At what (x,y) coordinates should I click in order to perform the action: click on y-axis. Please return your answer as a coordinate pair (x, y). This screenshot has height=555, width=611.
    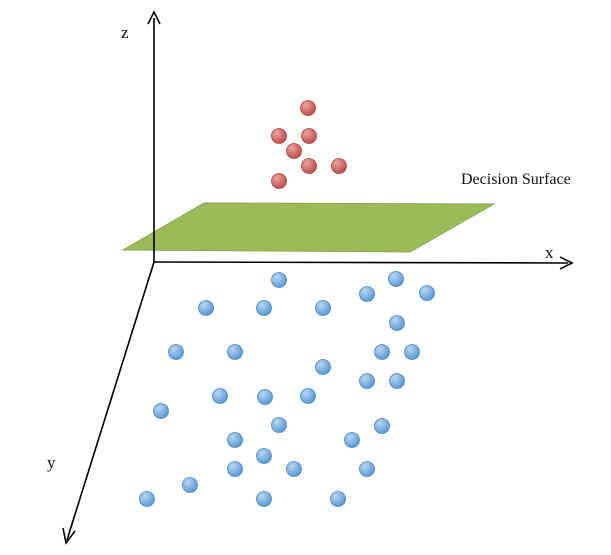
    Looking at the image, I should click on (110, 401).